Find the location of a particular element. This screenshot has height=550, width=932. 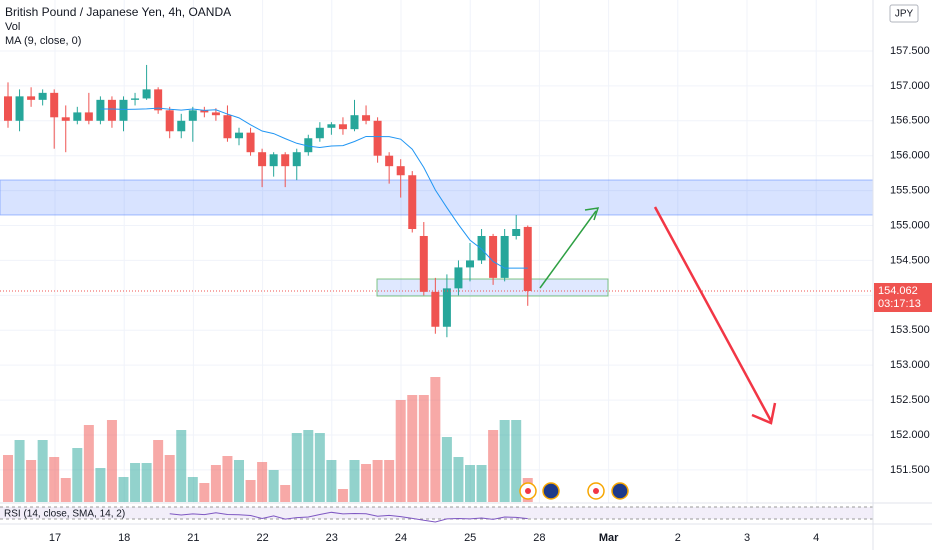

y-tick-label: 153.500 is located at coordinates (910, 330).